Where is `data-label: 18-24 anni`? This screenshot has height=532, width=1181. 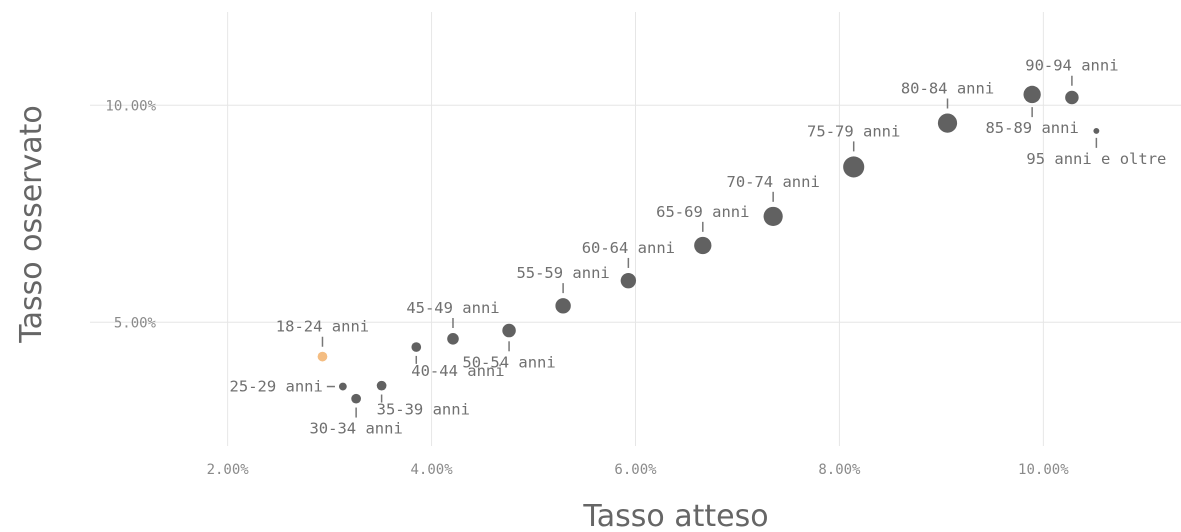
data-label: 18-24 anni is located at coordinates (322, 327).